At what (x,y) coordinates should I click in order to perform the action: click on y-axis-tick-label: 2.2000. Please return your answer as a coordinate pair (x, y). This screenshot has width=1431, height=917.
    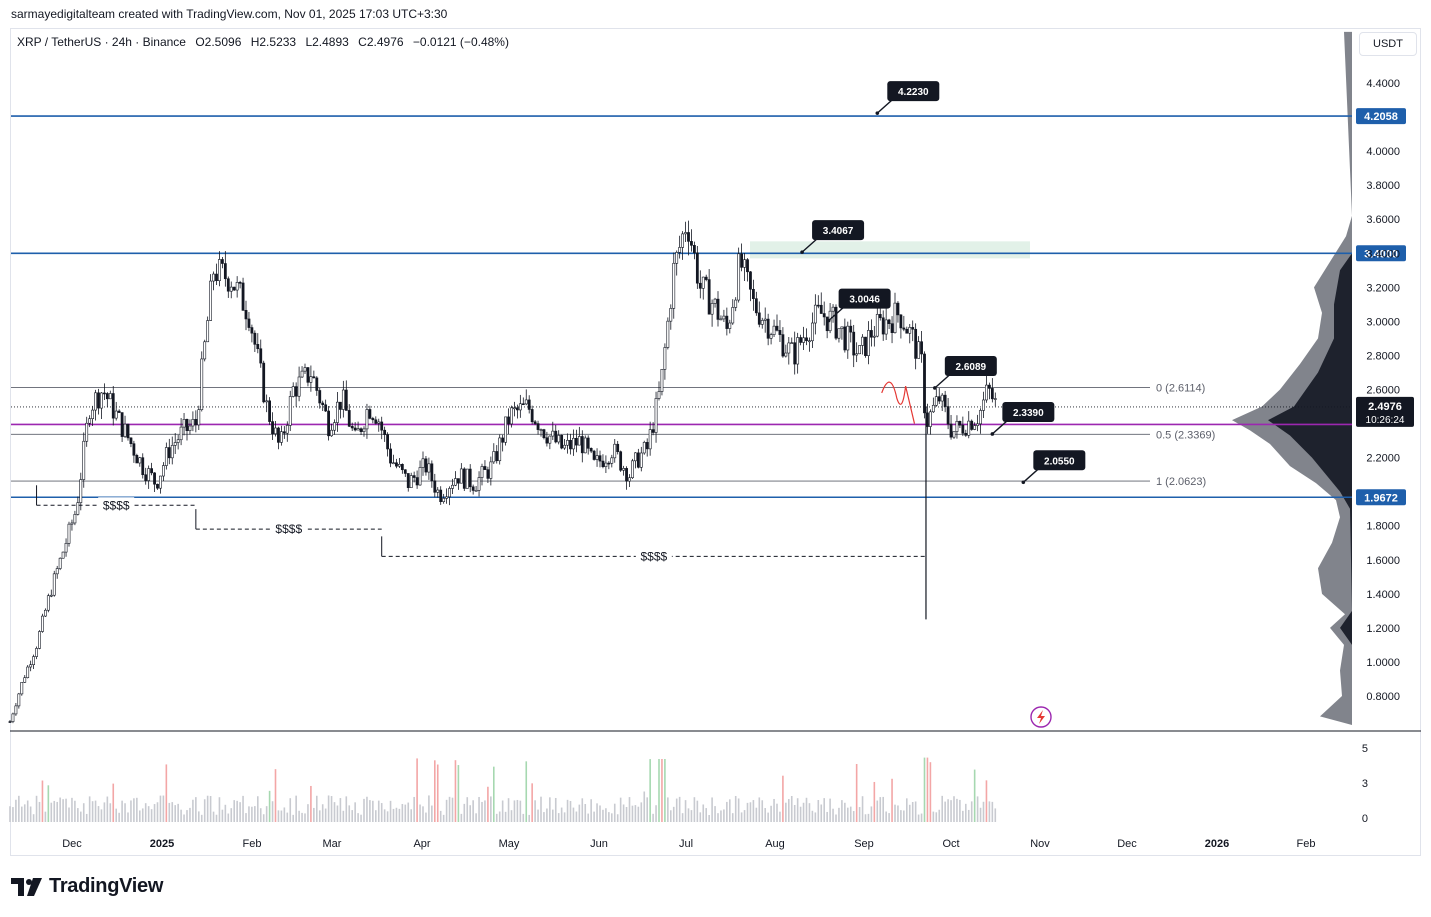
    Looking at the image, I should click on (1383, 459).